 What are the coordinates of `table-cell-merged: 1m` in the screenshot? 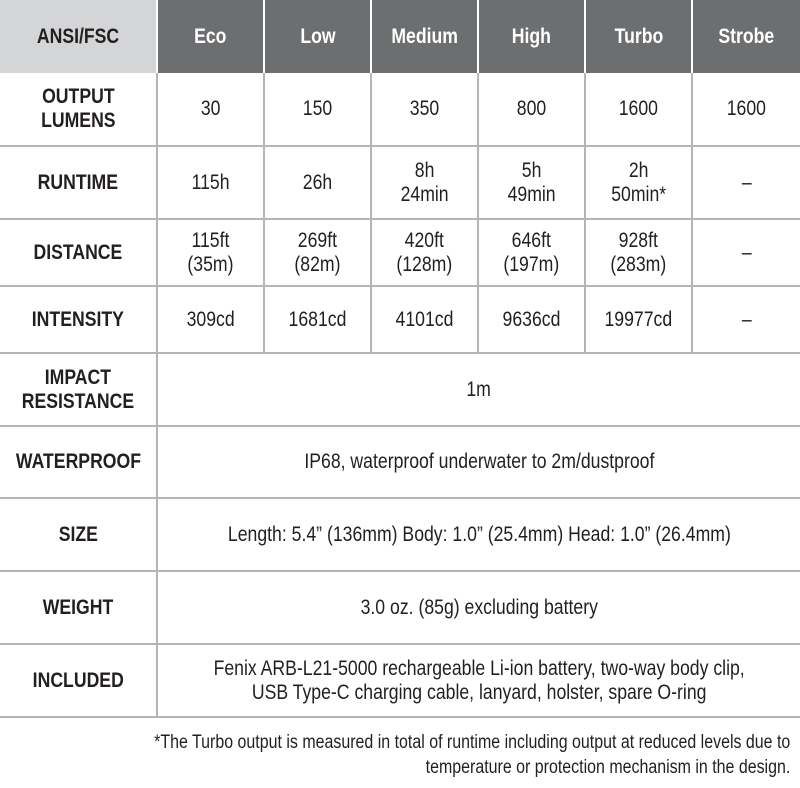 It's located at (479, 390).